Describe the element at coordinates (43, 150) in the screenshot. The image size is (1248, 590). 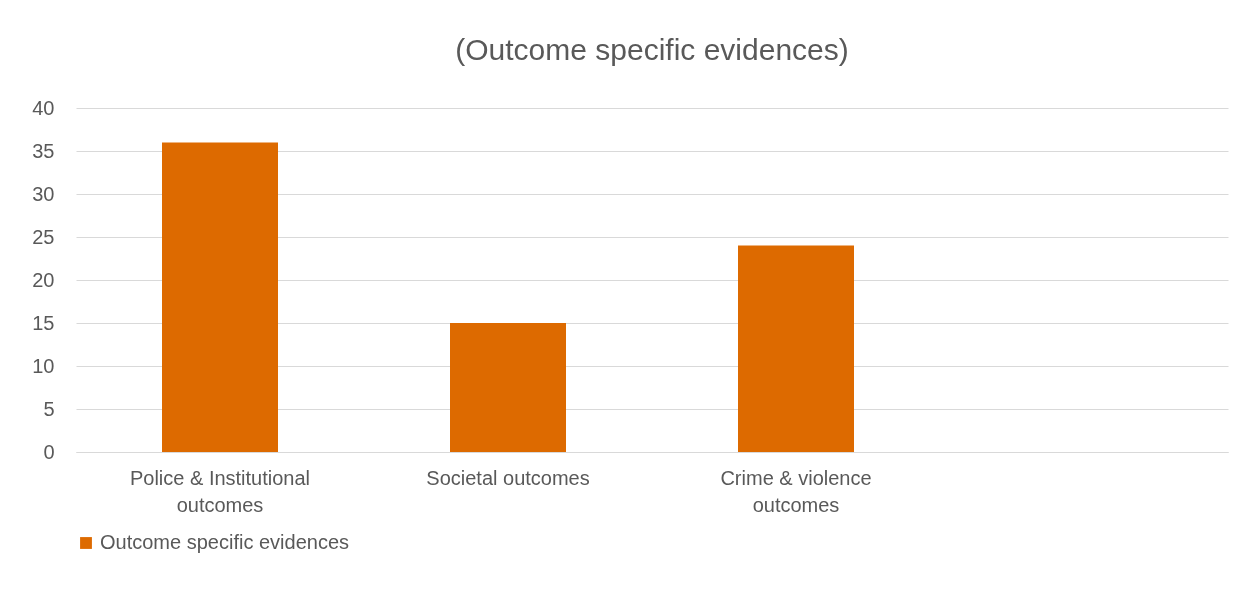
I see `y-tick-label: 35` at that location.